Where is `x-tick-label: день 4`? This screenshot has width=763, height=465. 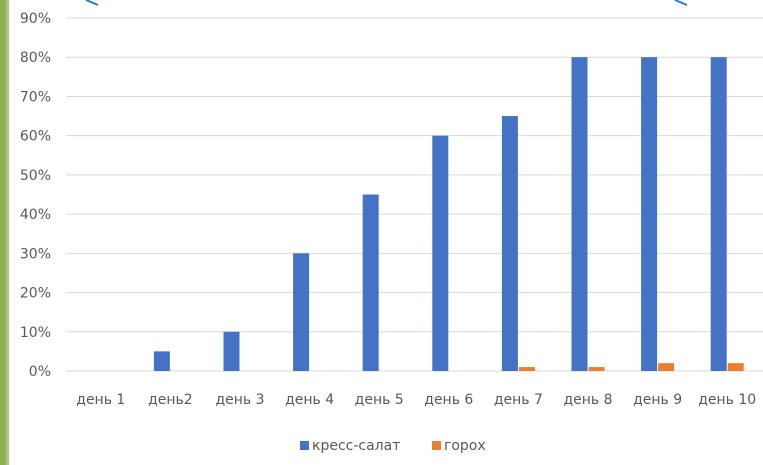
x-tick-label: день 4 is located at coordinates (309, 400).